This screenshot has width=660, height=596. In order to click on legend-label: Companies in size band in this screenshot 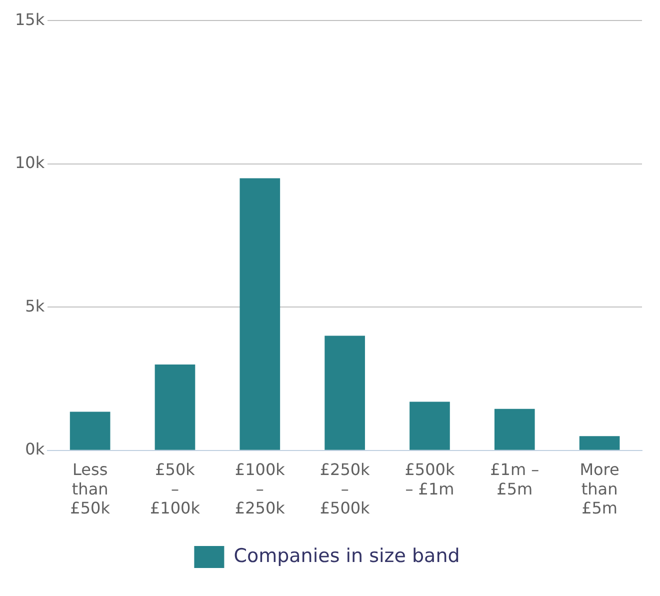, I will do `click(347, 555)`.